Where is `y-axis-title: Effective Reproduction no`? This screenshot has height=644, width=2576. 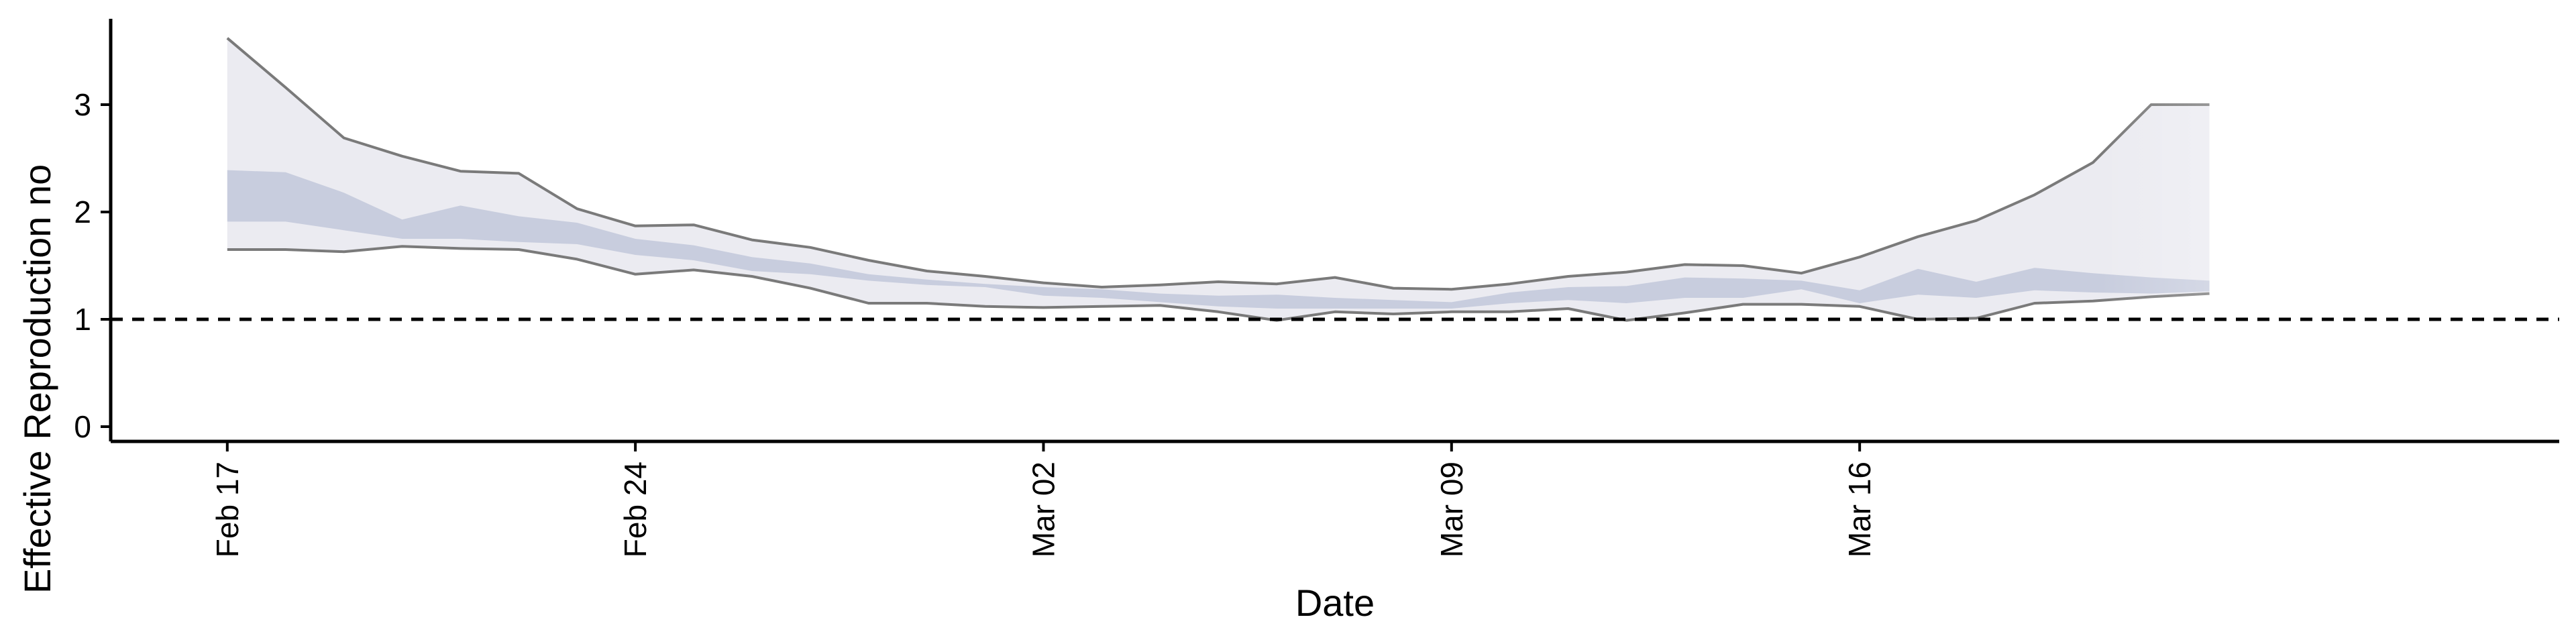 y-axis-title: Effective Reproduction no is located at coordinates (37, 379).